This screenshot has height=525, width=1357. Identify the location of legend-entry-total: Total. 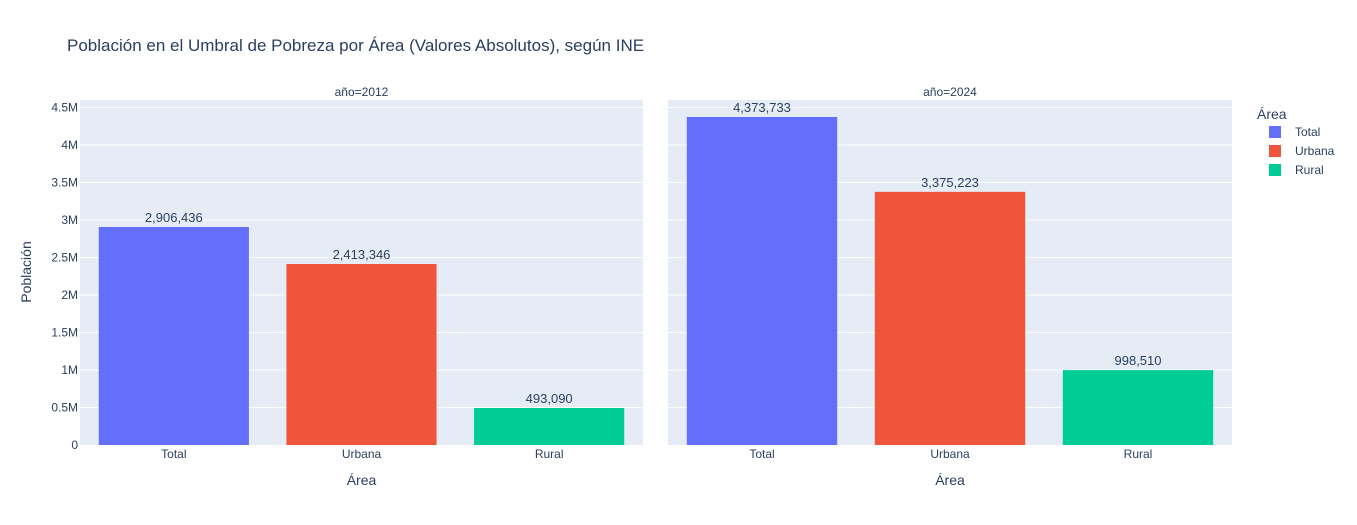
(1307, 132).